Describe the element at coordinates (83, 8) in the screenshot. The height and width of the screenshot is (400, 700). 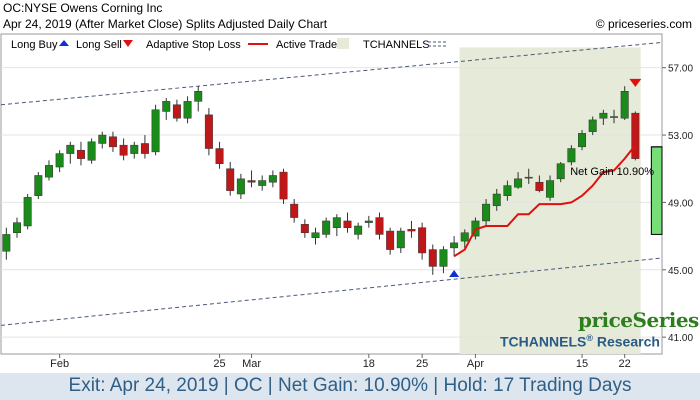
I see `chart-title: OC:NYSE Owens Corning Inc` at that location.